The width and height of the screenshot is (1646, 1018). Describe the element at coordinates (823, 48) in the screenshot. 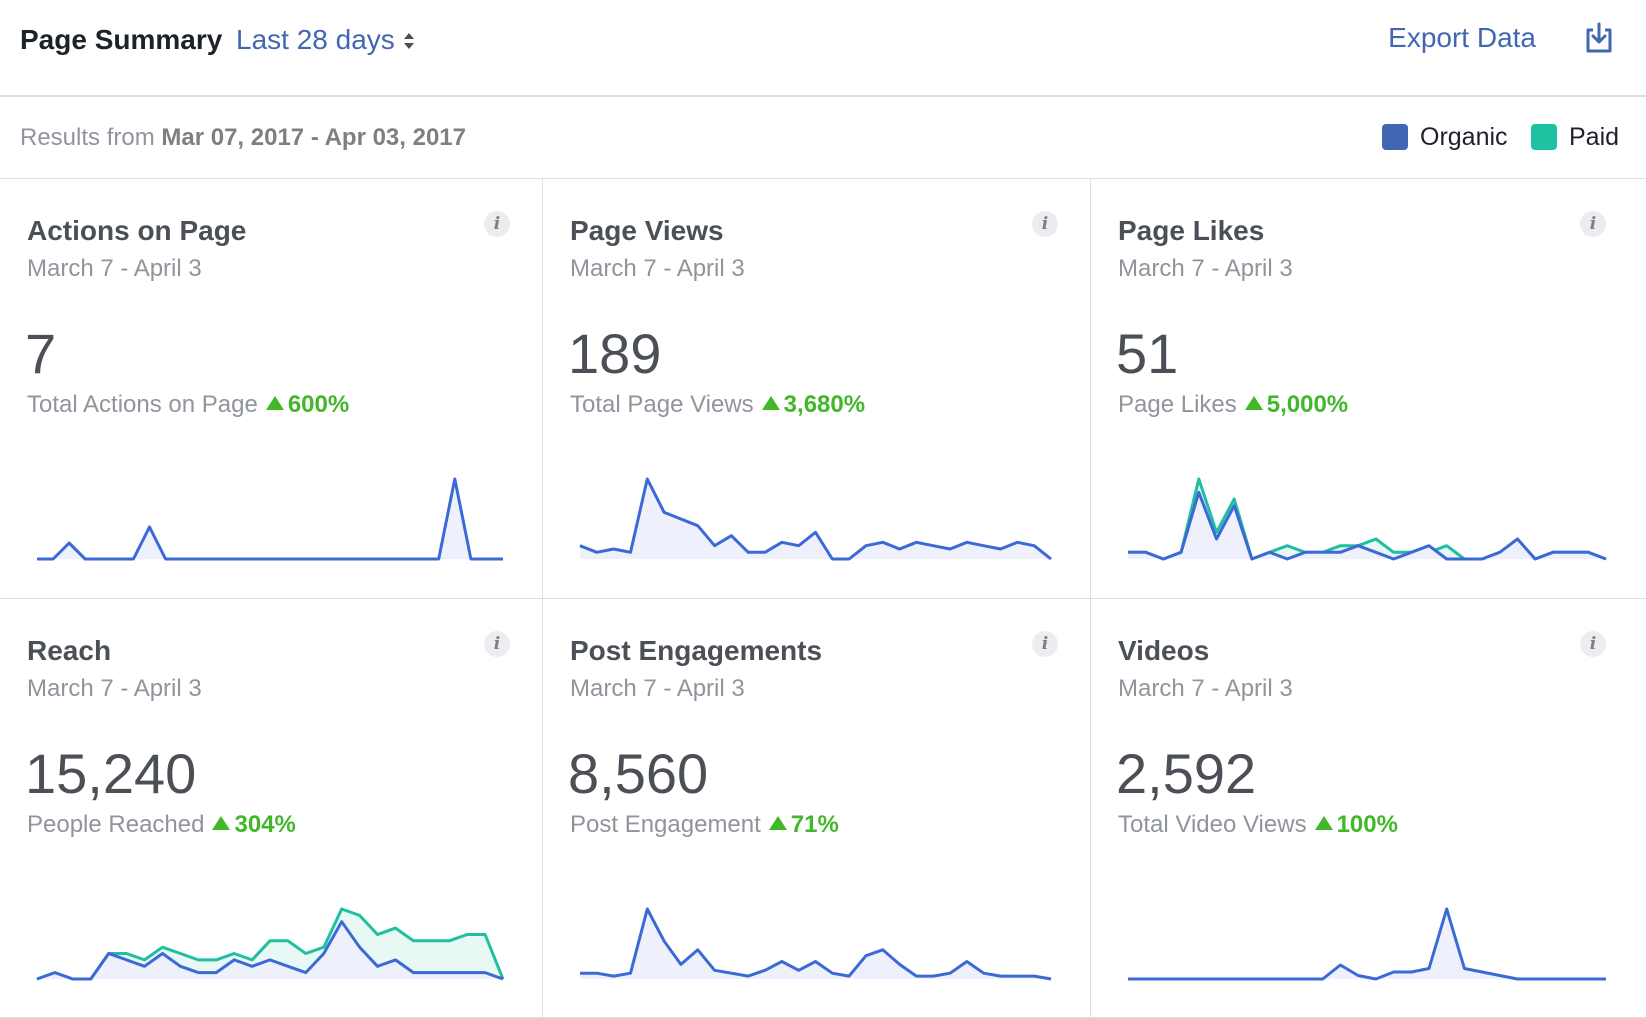

I see `page-summary-header: Page Summary Last 28 days Export Data` at that location.